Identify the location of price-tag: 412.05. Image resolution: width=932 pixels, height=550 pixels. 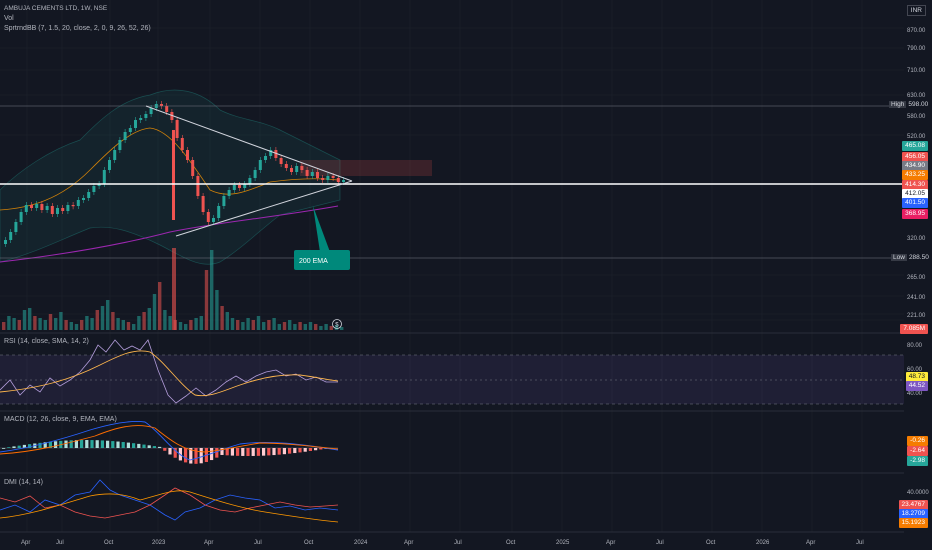
(915, 194).